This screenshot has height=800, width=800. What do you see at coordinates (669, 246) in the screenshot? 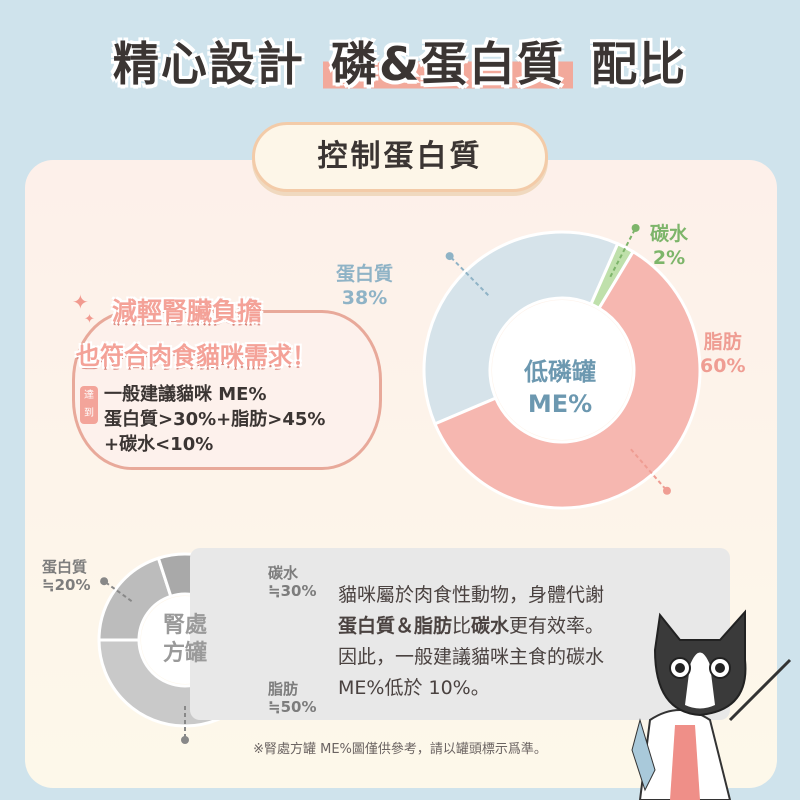
I see `label-carbs-top: 碳水 2%` at bounding box center [669, 246].